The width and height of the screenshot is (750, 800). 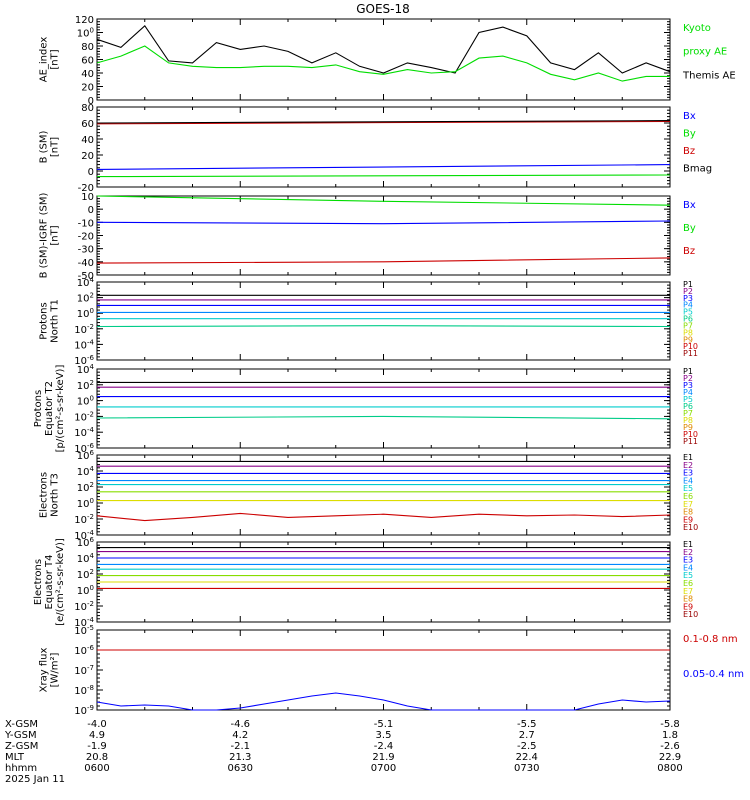 I want to click on x-row-label: Y-GSM, so click(x=20, y=735).